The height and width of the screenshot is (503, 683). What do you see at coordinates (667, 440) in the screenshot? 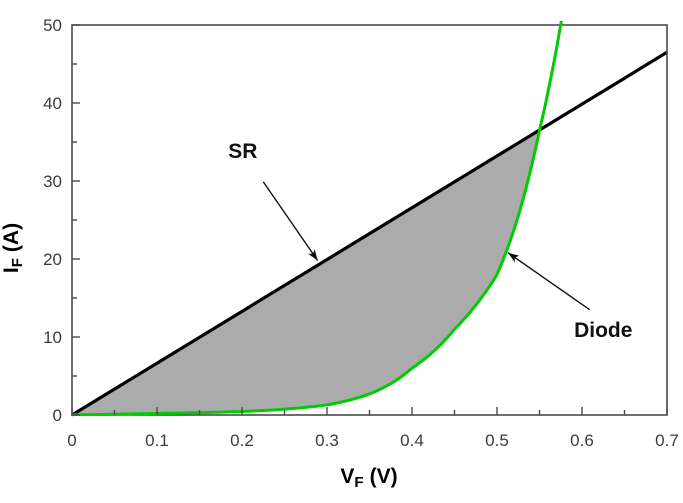
I see `x-tick-label: 0.7` at bounding box center [667, 440].